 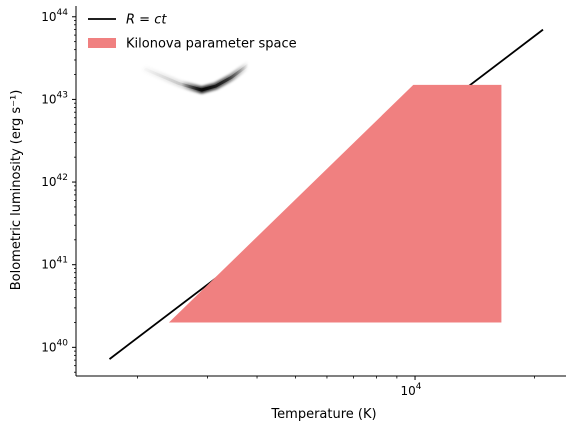 I want to click on x-axis-label: Temperature (K), so click(x=323, y=414).